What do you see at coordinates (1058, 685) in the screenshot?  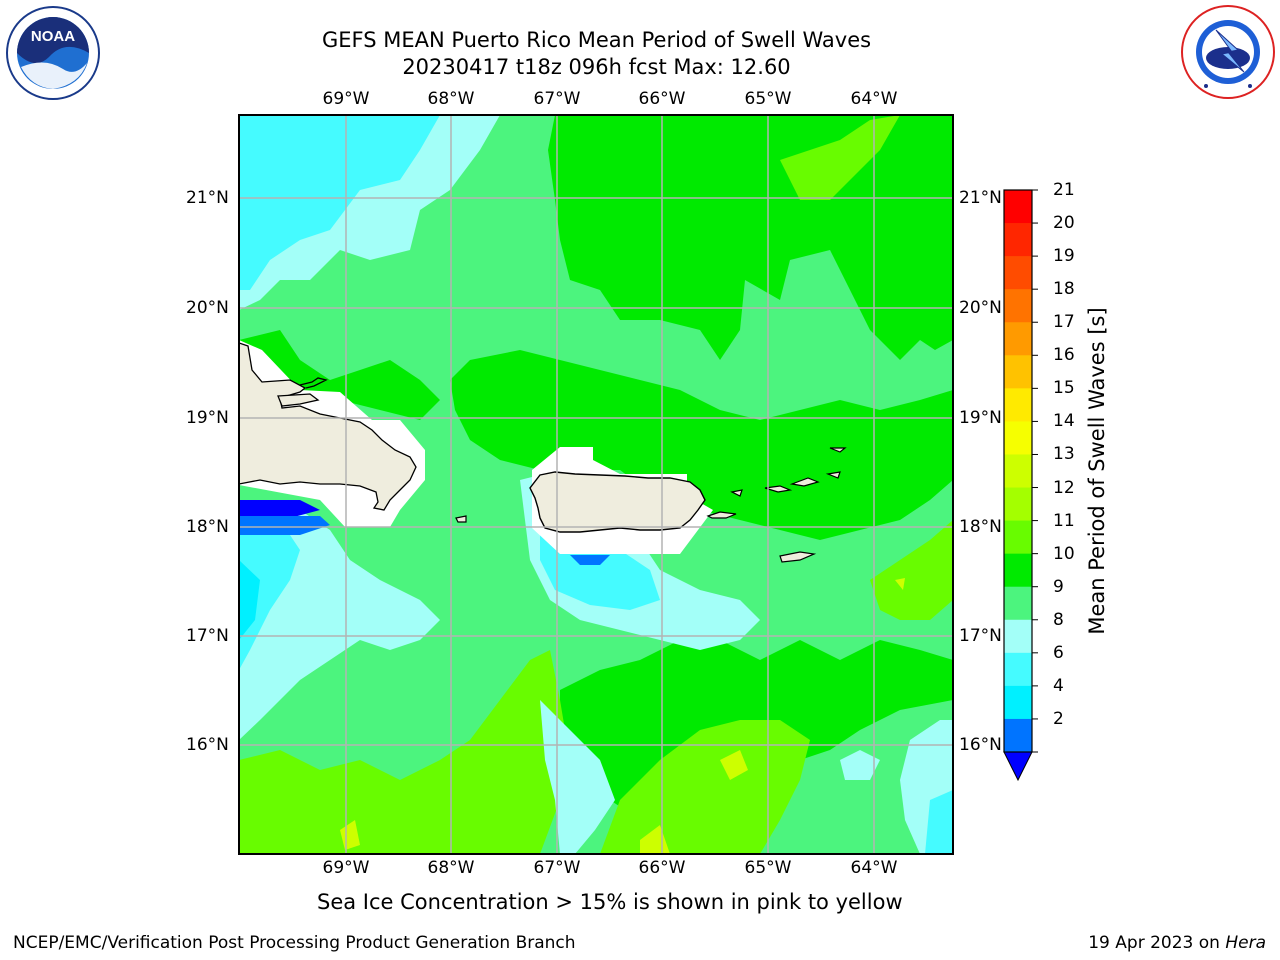 I see `colorbar-tick-label: 4` at bounding box center [1058, 685].